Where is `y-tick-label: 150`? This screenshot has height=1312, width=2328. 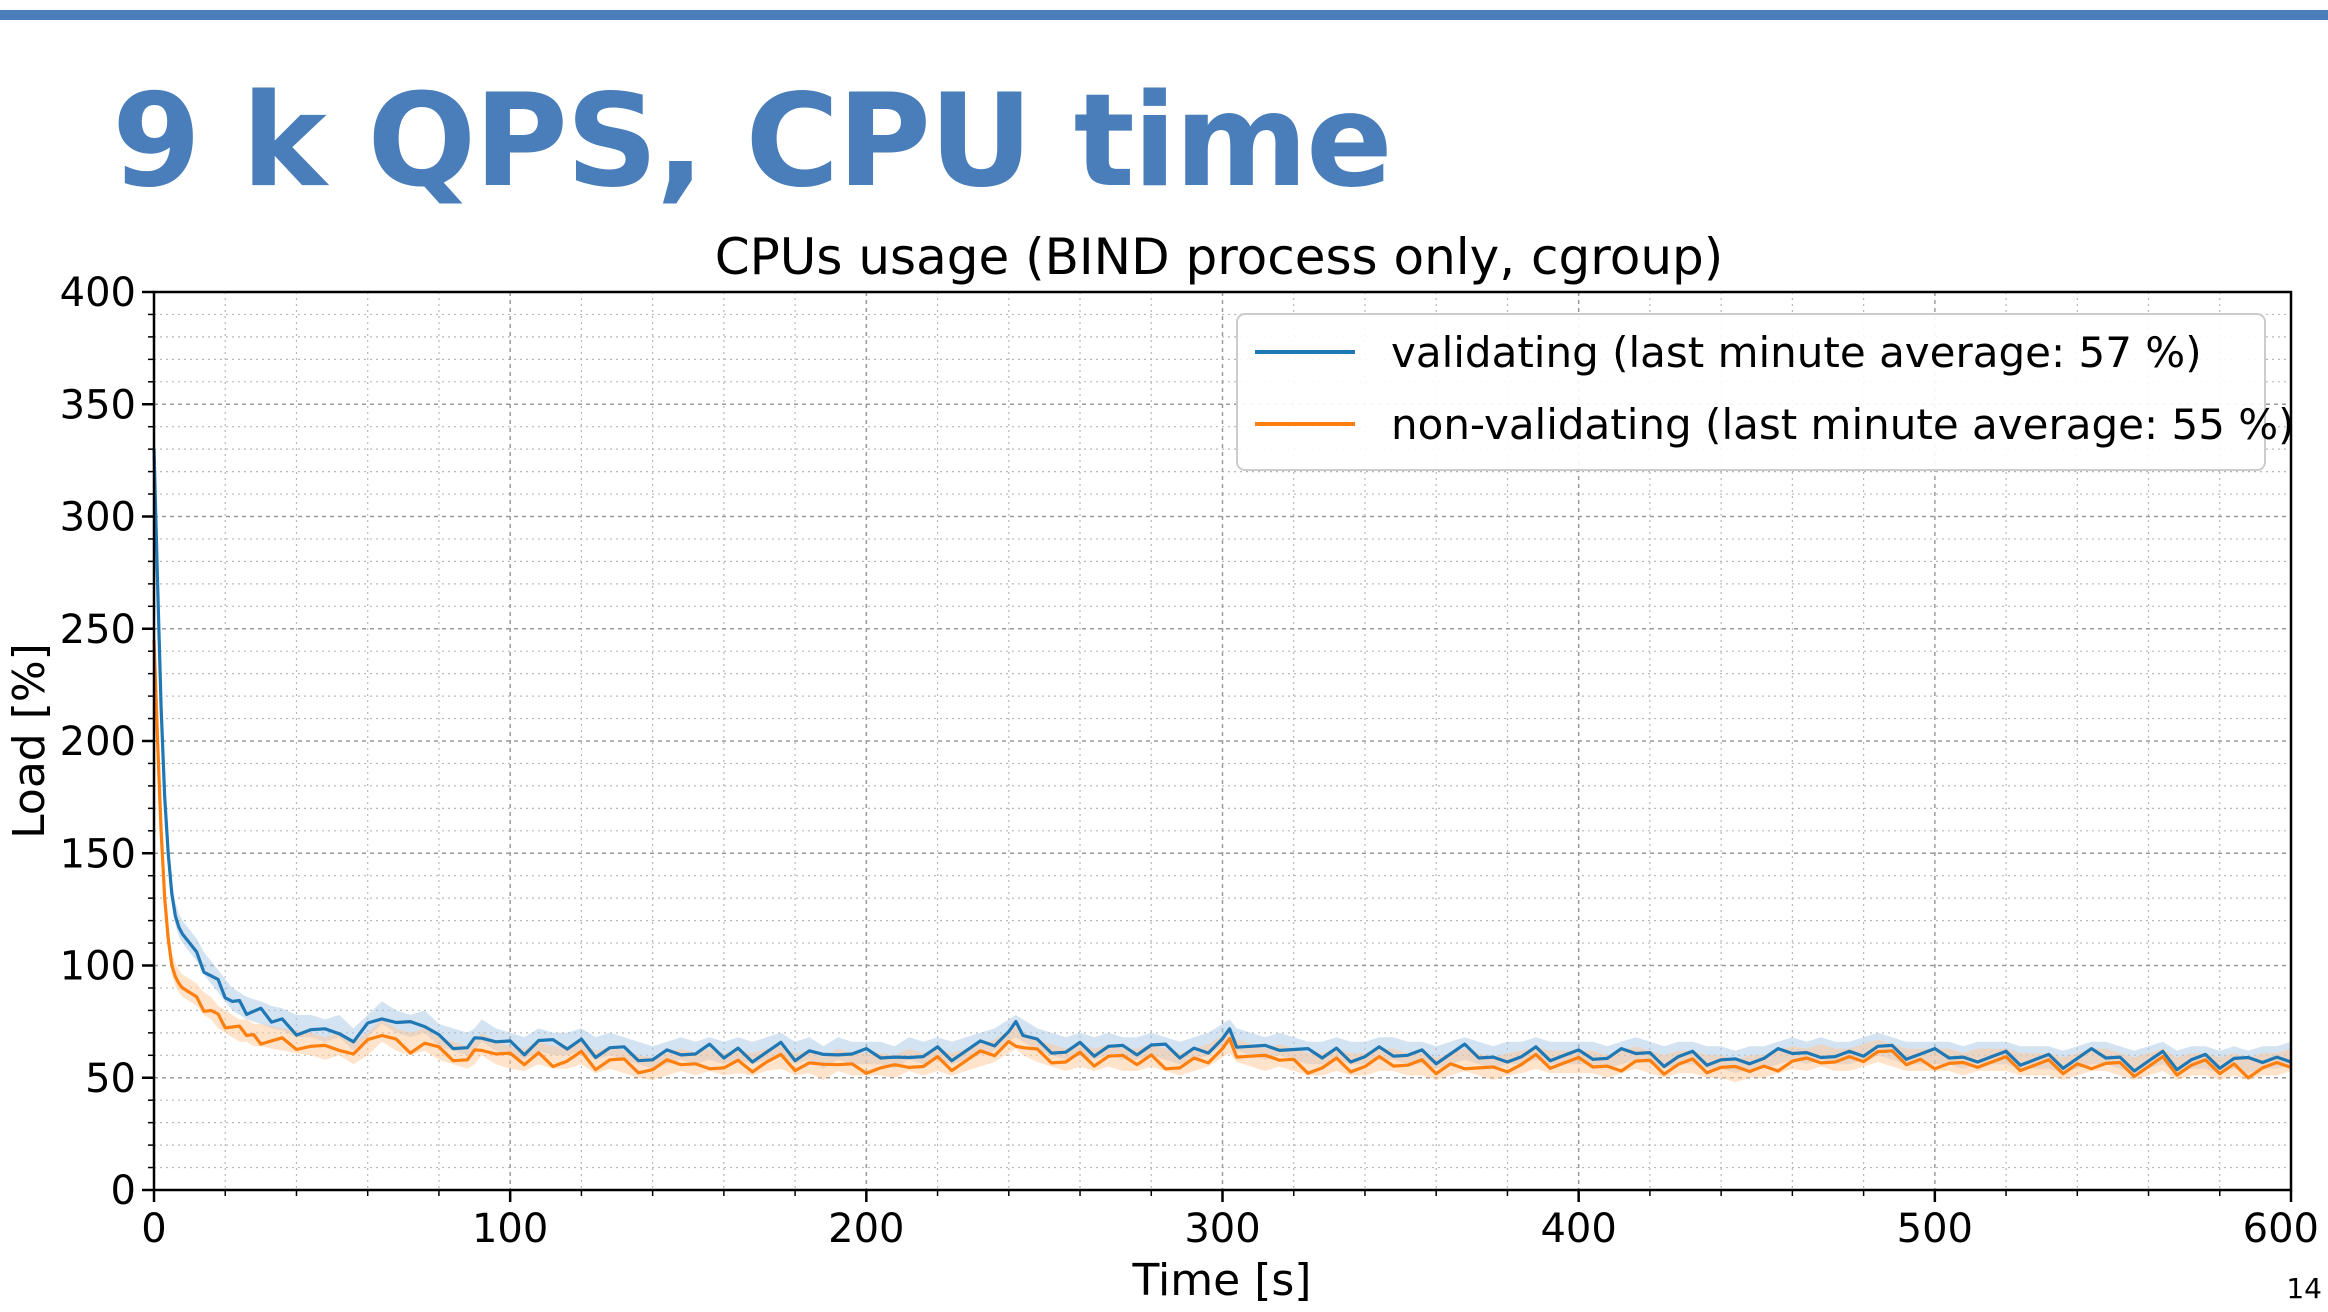
y-tick-label: 150 is located at coordinates (98, 854).